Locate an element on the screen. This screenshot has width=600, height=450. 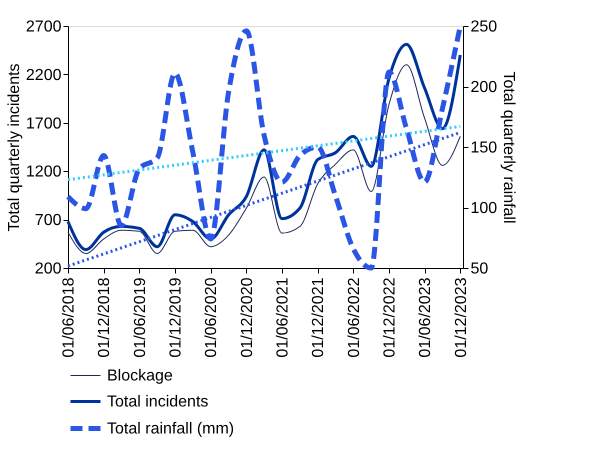
y2-tick-label: 100 is located at coordinates (484, 208).